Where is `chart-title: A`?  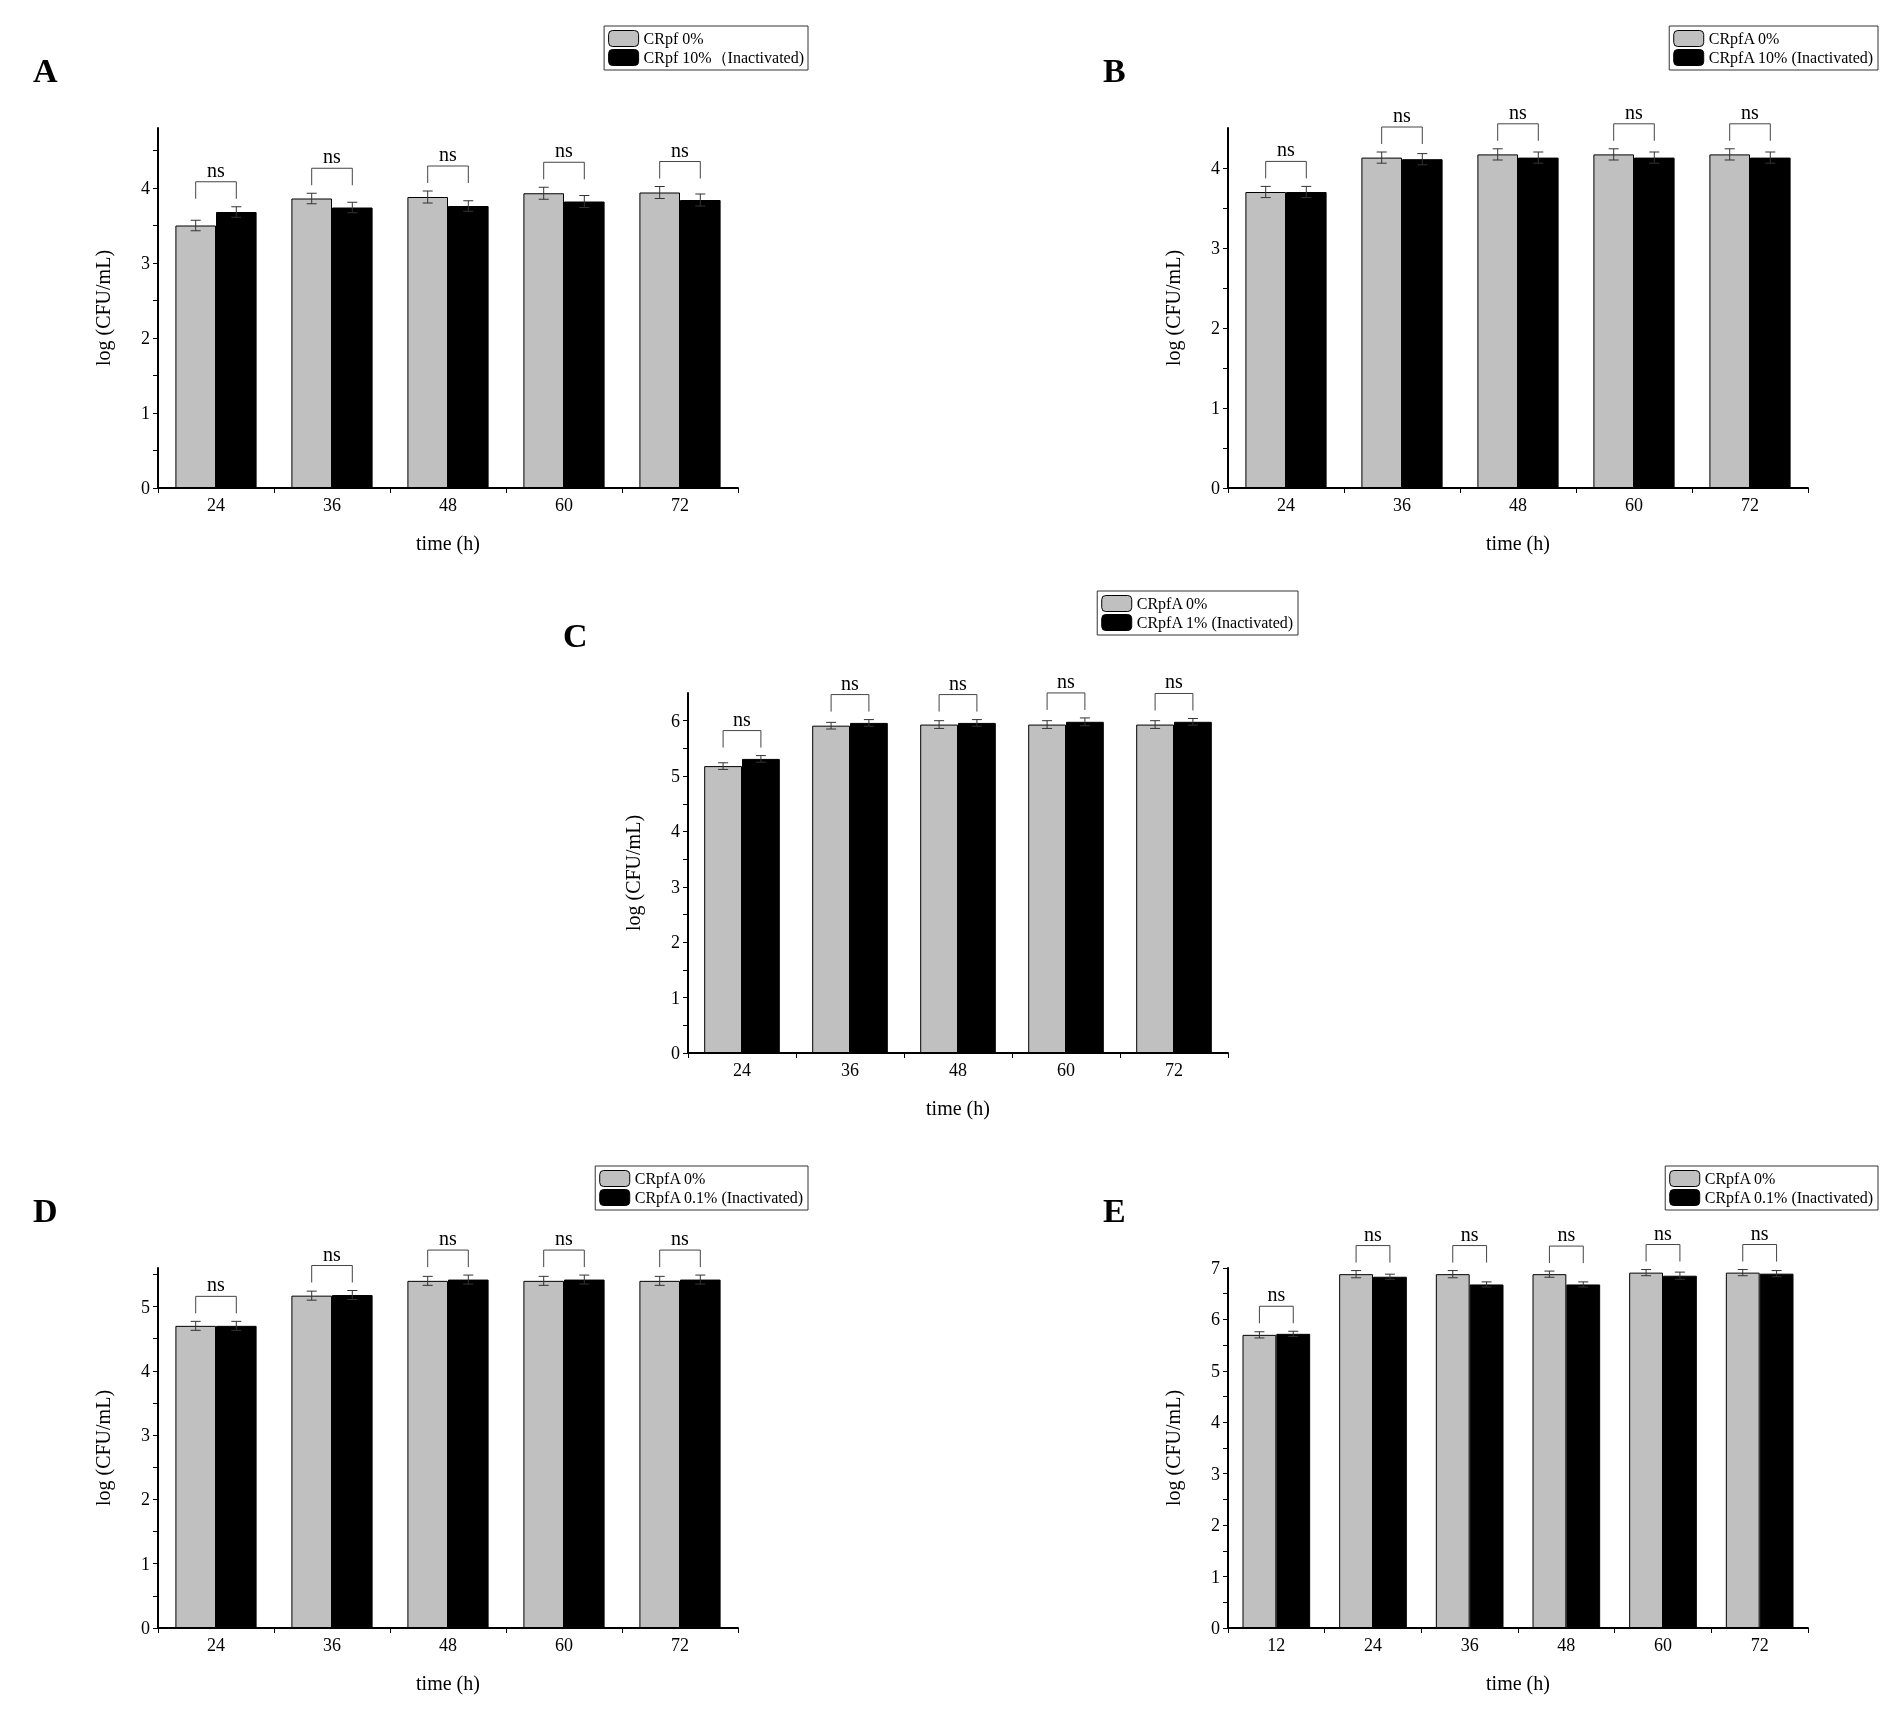
chart-title: A is located at coordinates (45, 70).